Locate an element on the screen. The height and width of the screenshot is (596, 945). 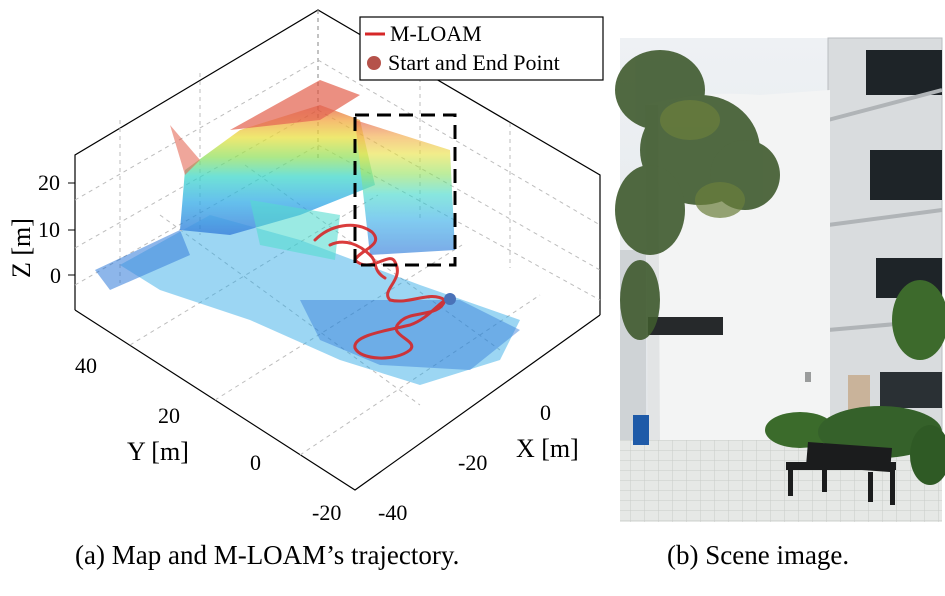
z-tick: 20 is located at coordinates (49, 182).